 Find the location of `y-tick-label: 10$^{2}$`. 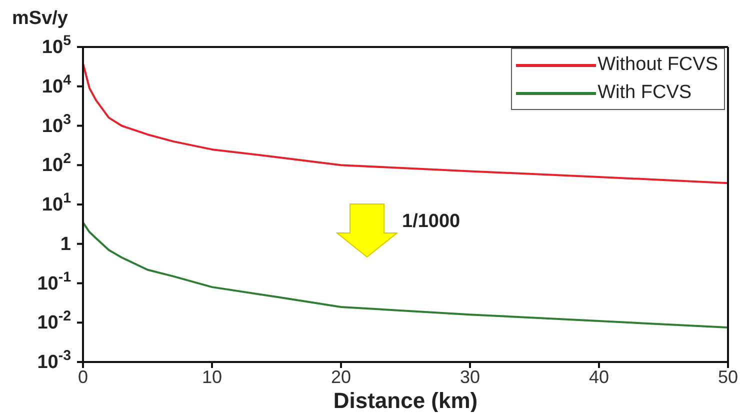

y-tick-label: 10$^{2}$ is located at coordinates (57, 163).